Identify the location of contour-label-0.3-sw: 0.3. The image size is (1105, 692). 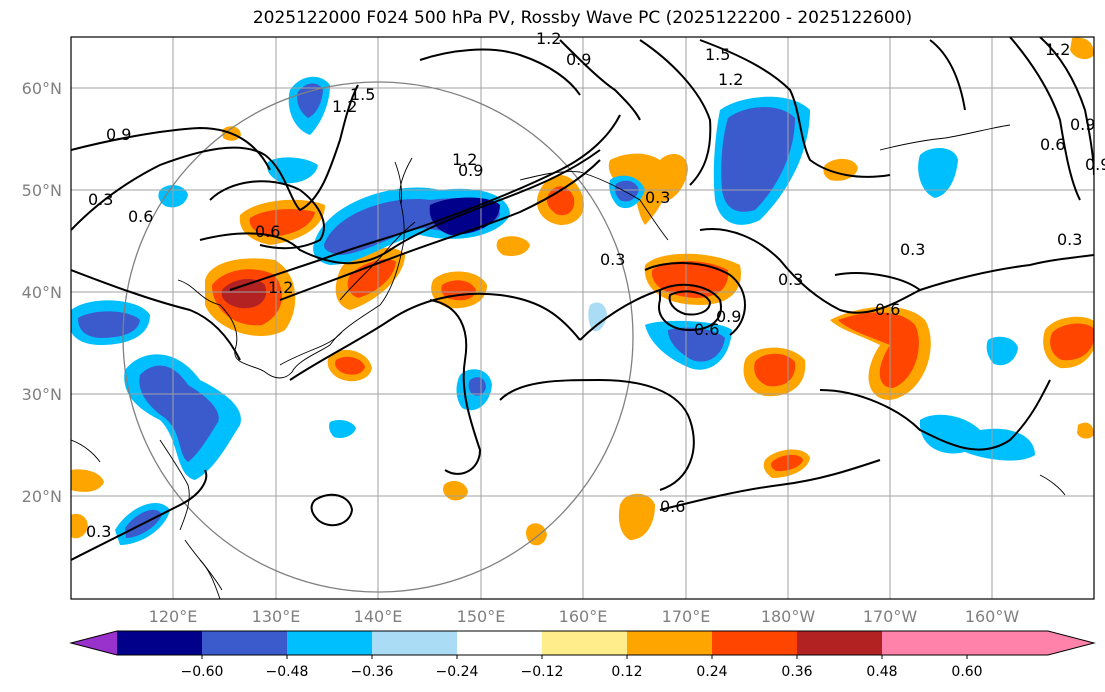
(98, 531).